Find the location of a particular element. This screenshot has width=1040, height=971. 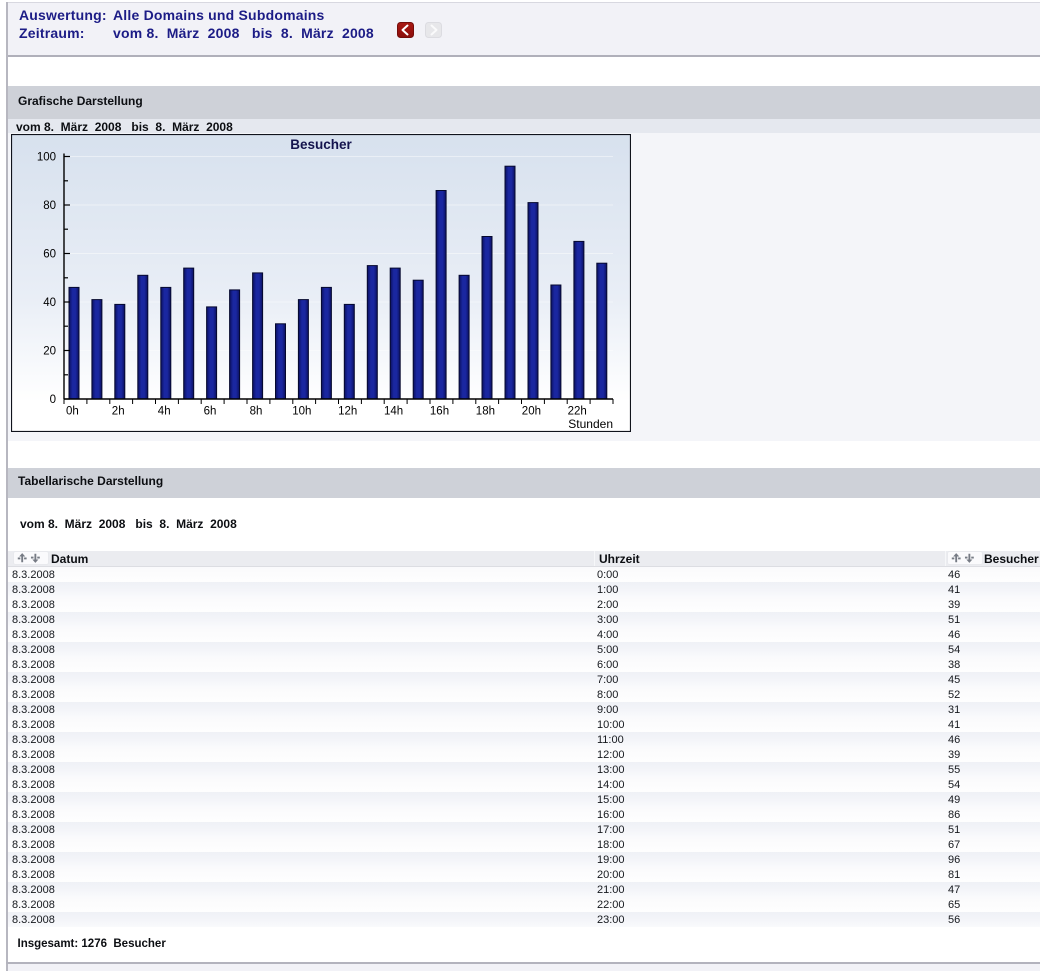

svg-text: 22h is located at coordinates (577, 412).